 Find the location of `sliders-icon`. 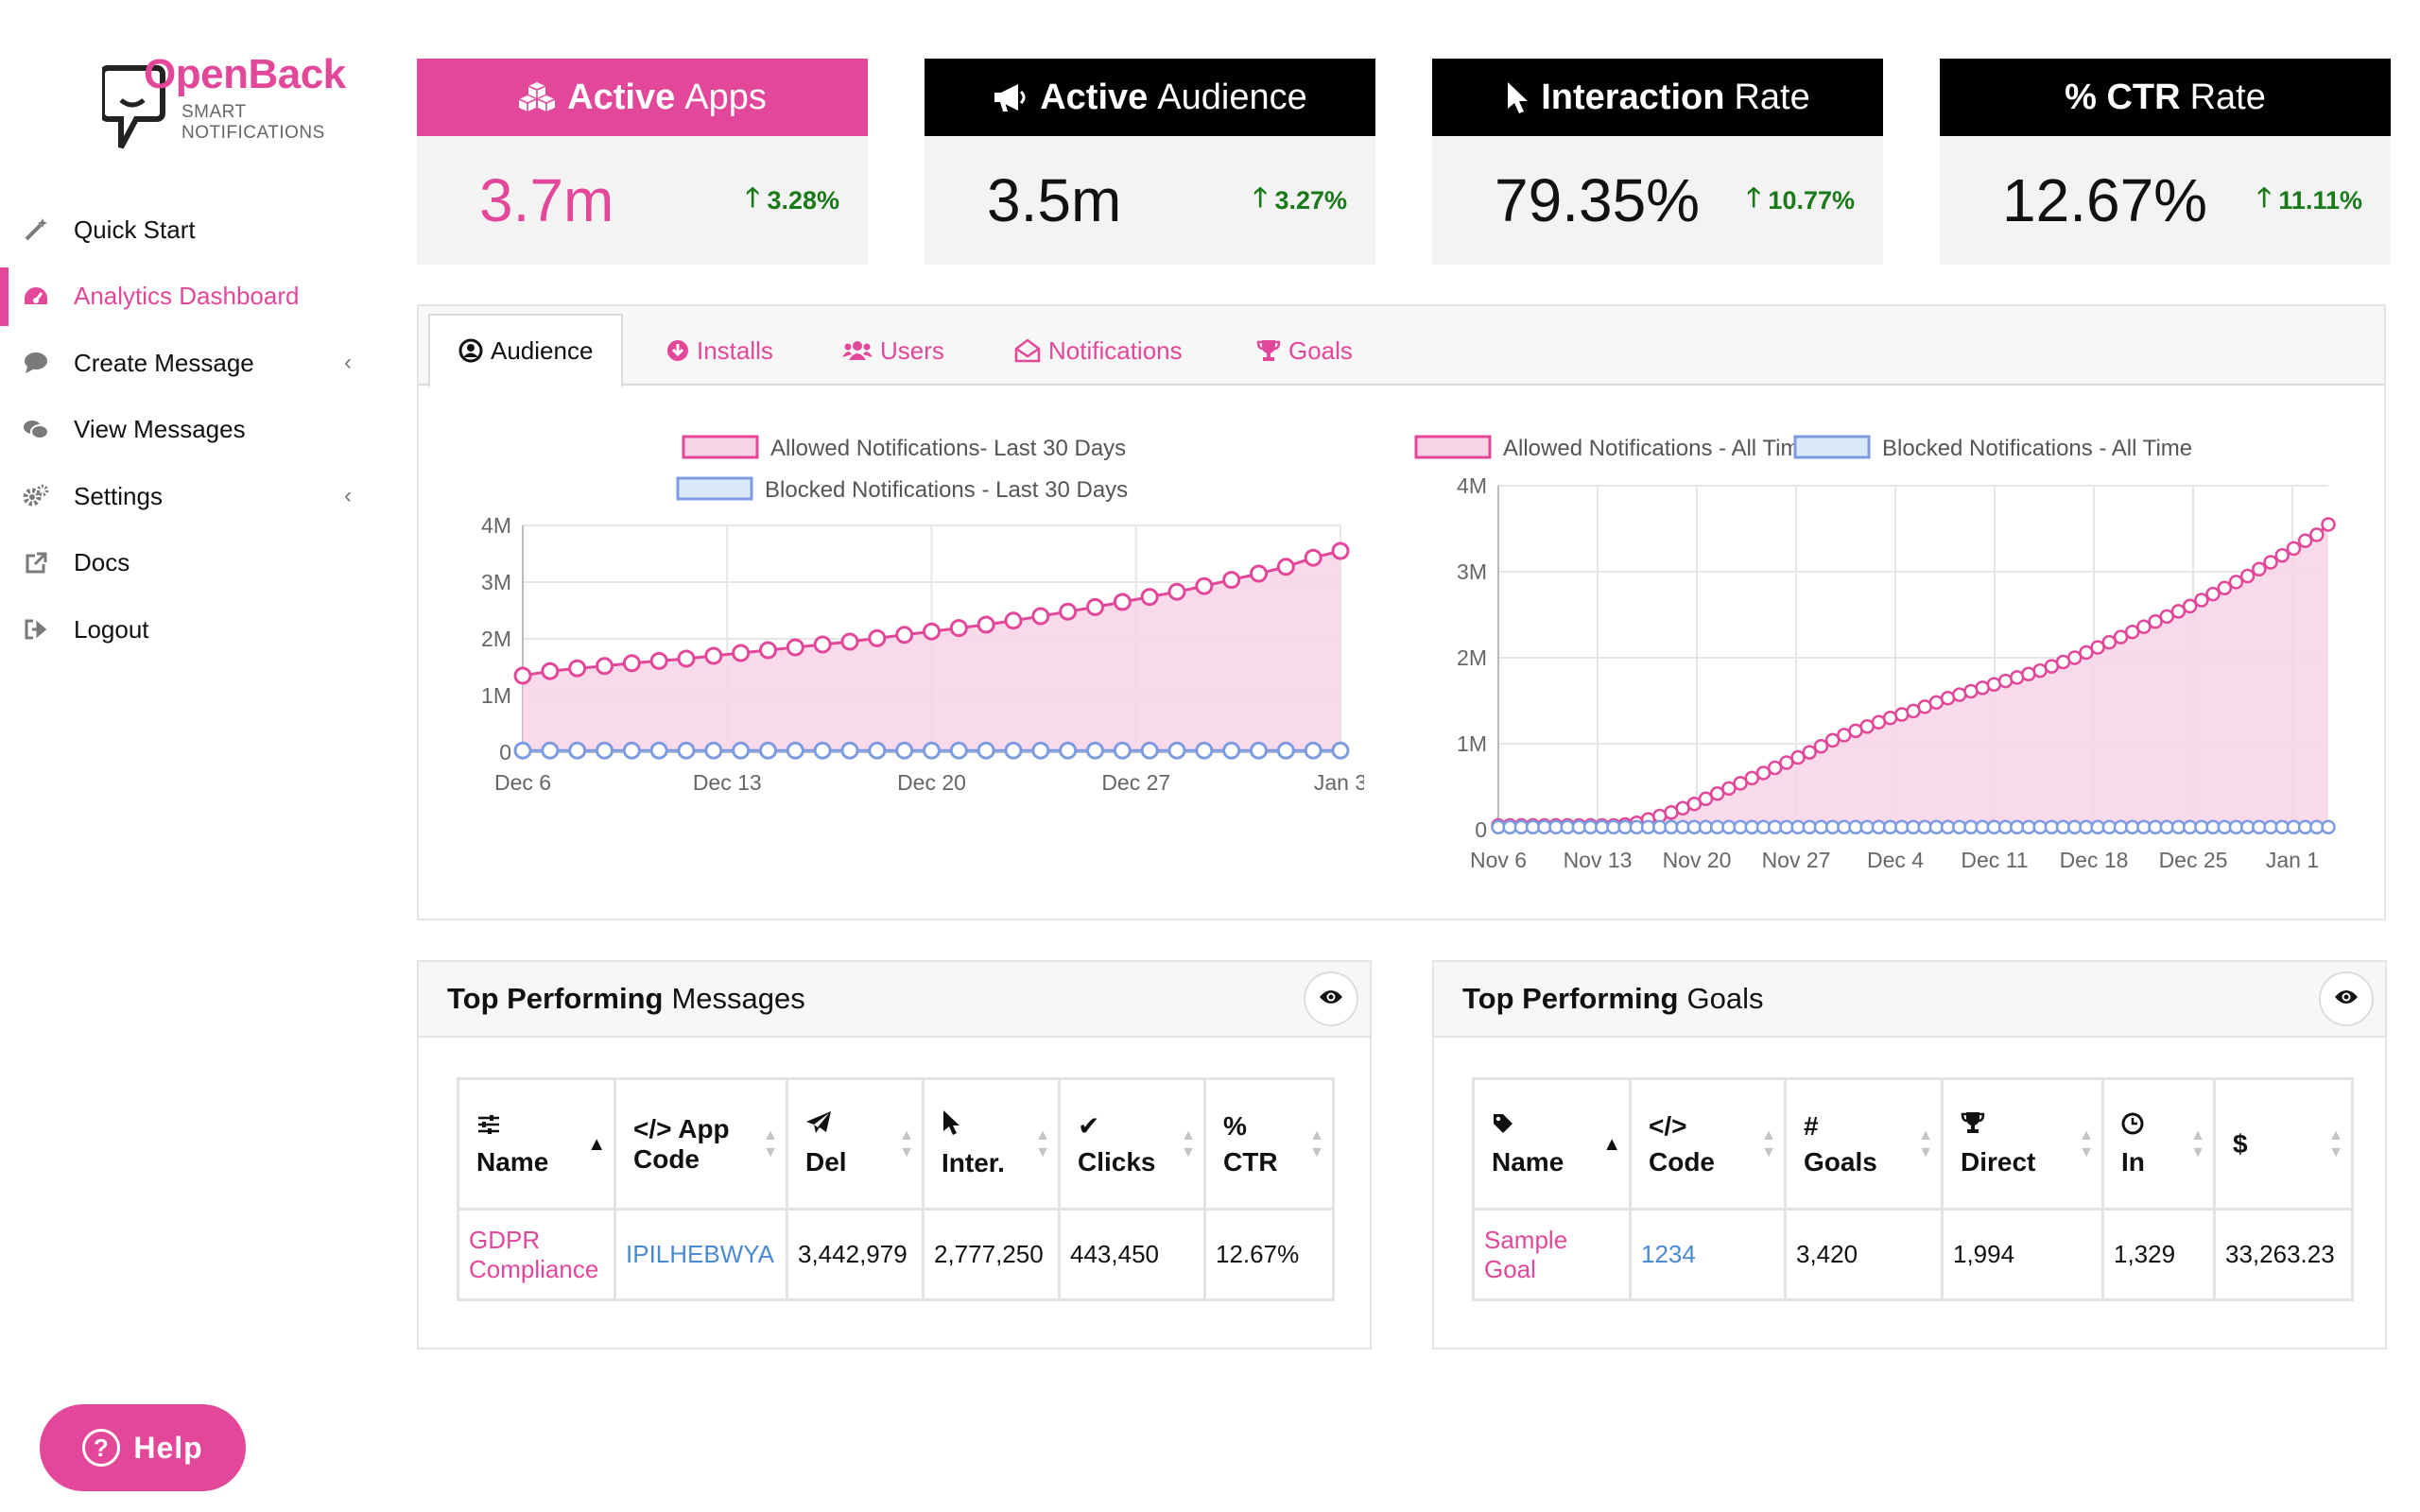

sliders-icon is located at coordinates (528, 1126).